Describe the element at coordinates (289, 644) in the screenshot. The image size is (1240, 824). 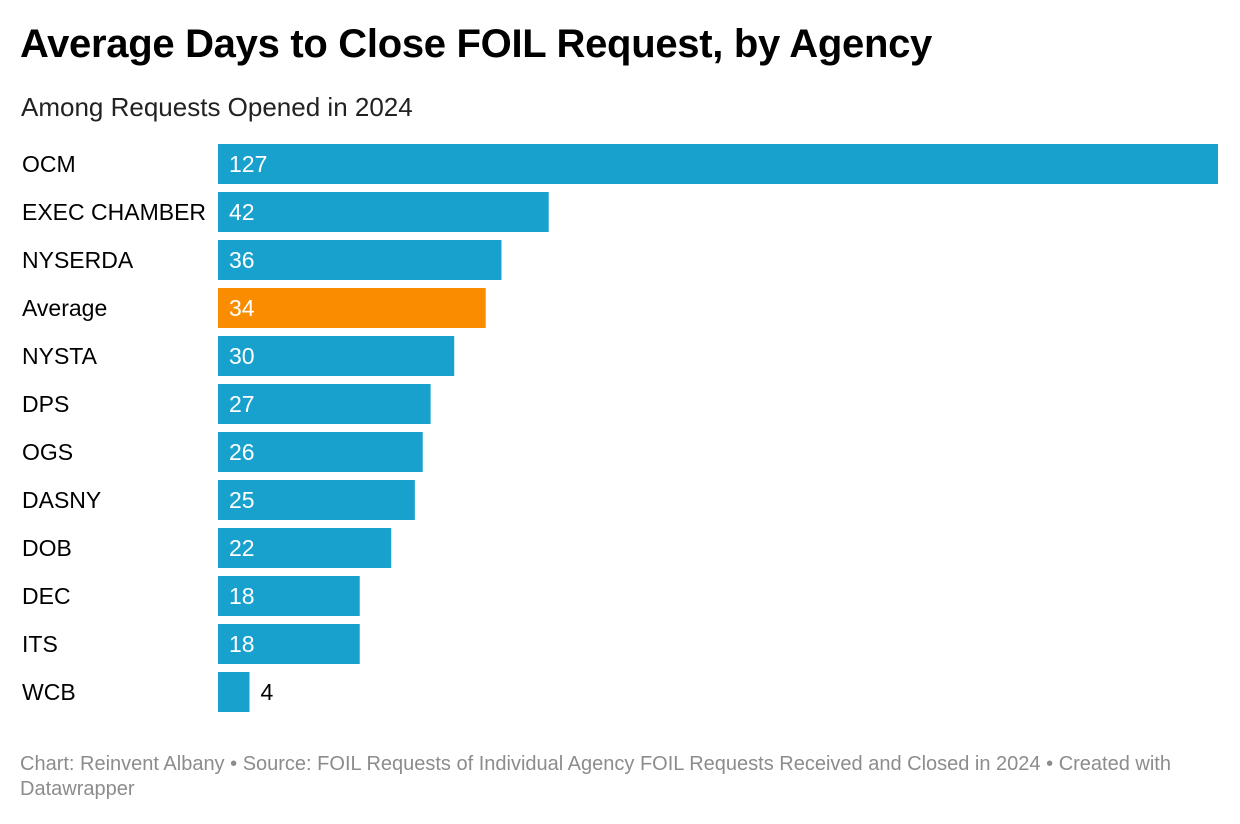
I see `bar-its` at that location.